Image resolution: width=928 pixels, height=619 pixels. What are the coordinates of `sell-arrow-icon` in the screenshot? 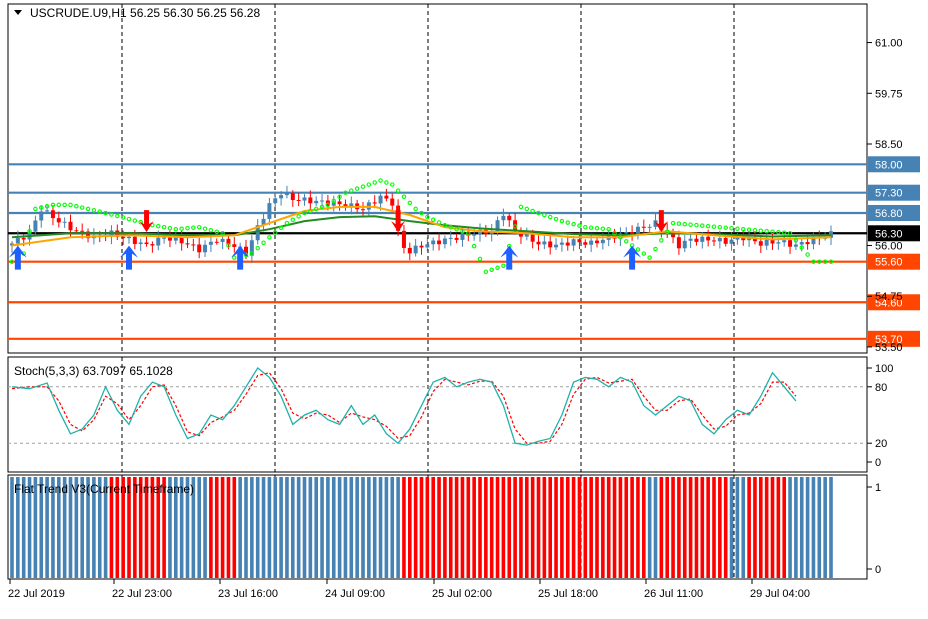 It's located at (661, 221).